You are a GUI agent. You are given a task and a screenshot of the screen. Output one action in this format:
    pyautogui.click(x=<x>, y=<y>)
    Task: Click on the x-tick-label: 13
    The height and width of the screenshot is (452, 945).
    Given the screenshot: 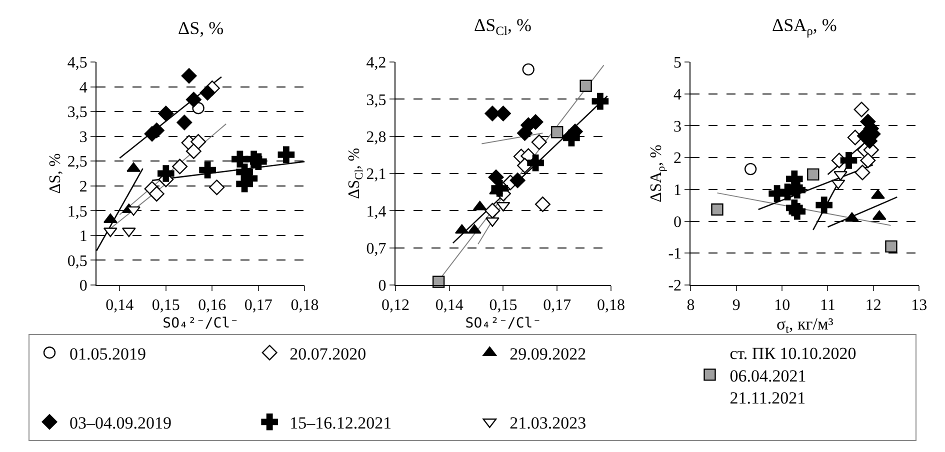 What is the action you would take?
    pyautogui.click(x=919, y=305)
    